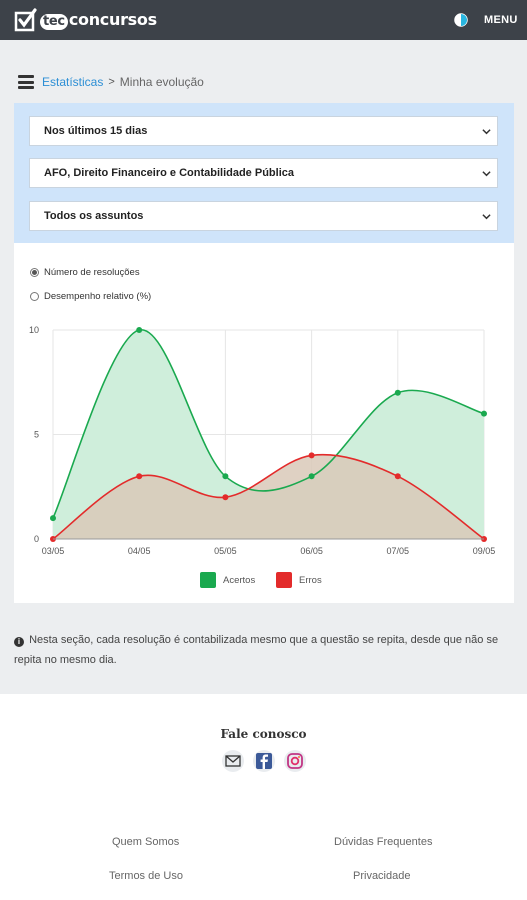 The image size is (527, 900). I want to click on footer-link-termos: Termos de Uso, so click(146, 876).